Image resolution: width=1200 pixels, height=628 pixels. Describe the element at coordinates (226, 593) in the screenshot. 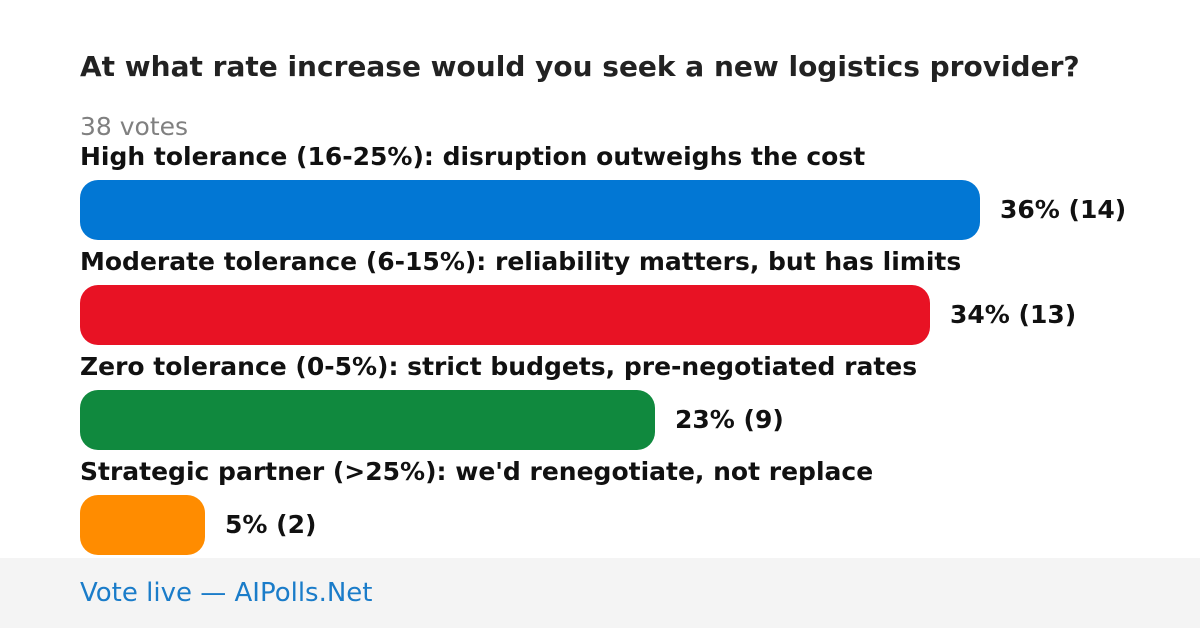

I see `vote-live-link: Vote live — AIPolls.Net` at that location.